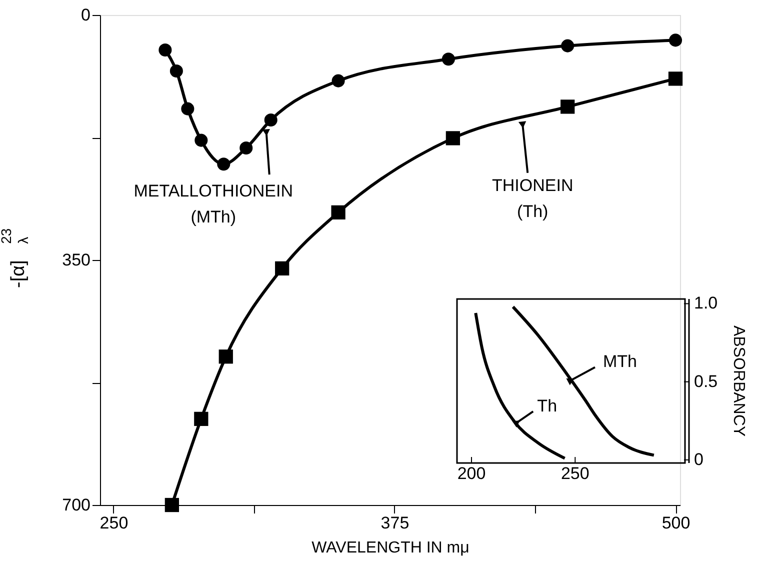 This screenshot has height=567, width=758. What do you see at coordinates (676, 523) in the screenshot?
I see `x-tick-label: 500` at bounding box center [676, 523].